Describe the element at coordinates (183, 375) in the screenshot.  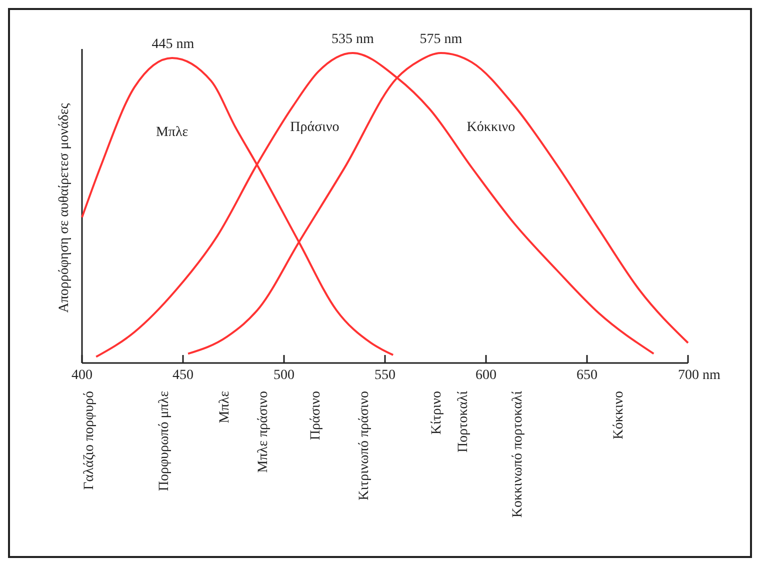
I see `x-tick-label: 450` at that location.